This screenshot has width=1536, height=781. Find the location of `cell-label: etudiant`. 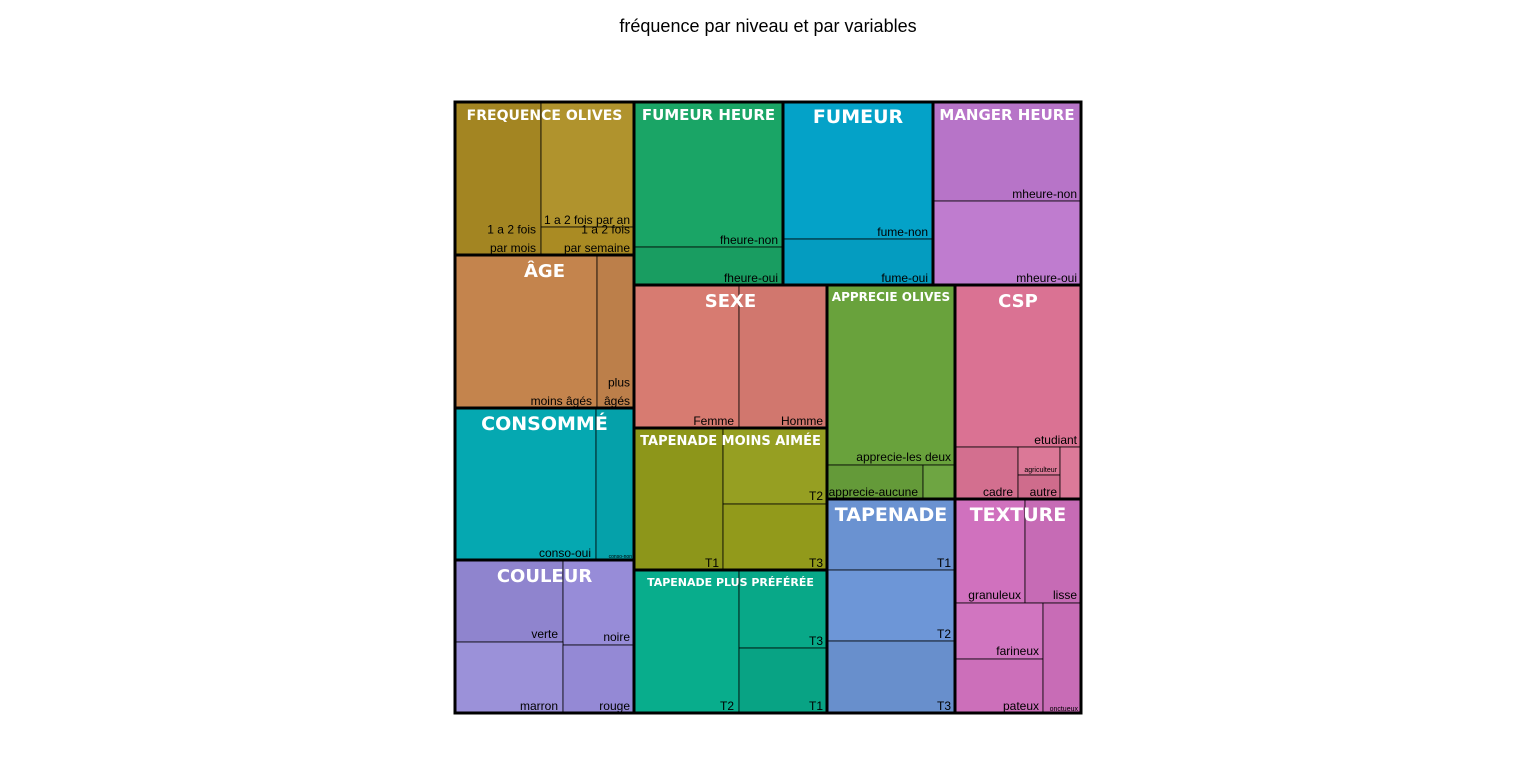

cell-label: etudiant is located at coordinates (1055, 440).